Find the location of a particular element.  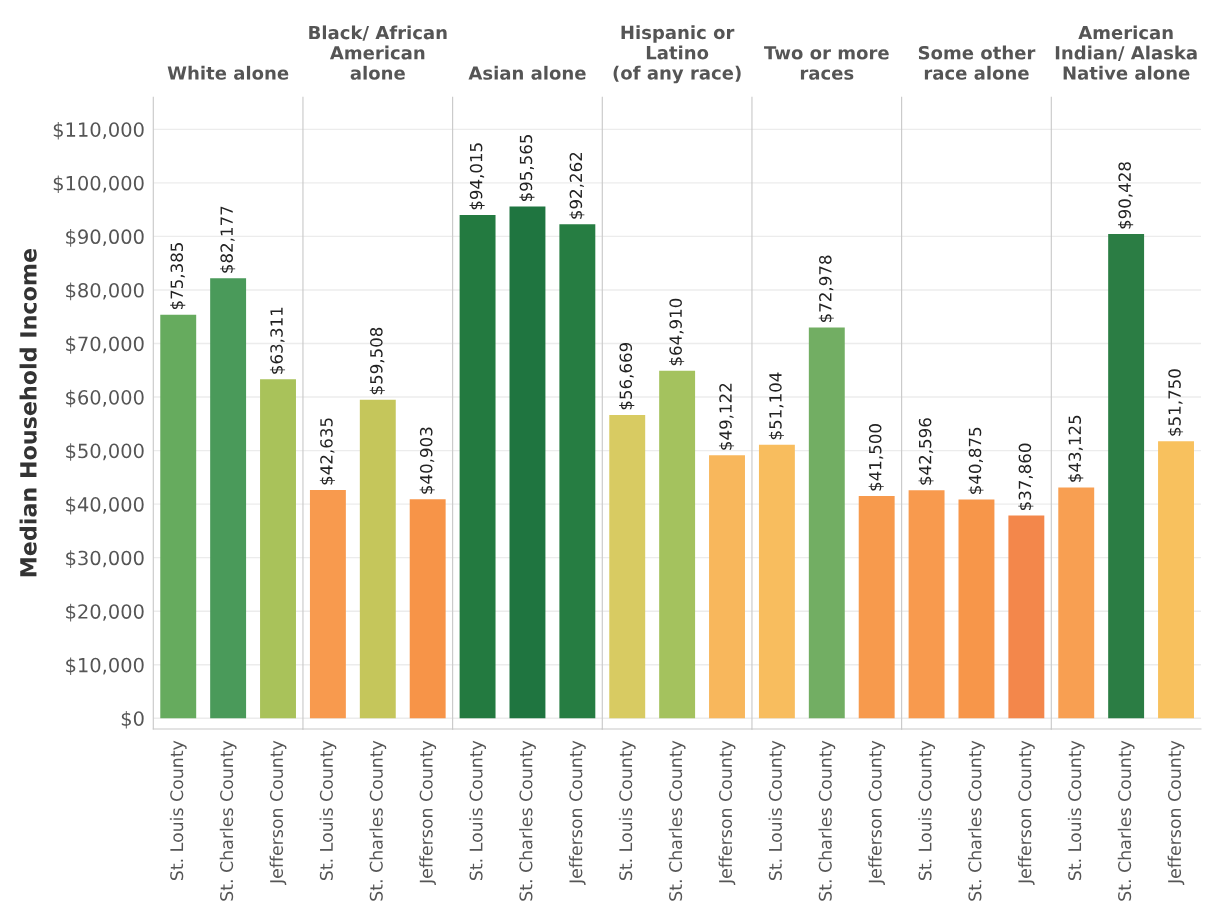

chart-title: Some other race alone is located at coordinates (977, 62).